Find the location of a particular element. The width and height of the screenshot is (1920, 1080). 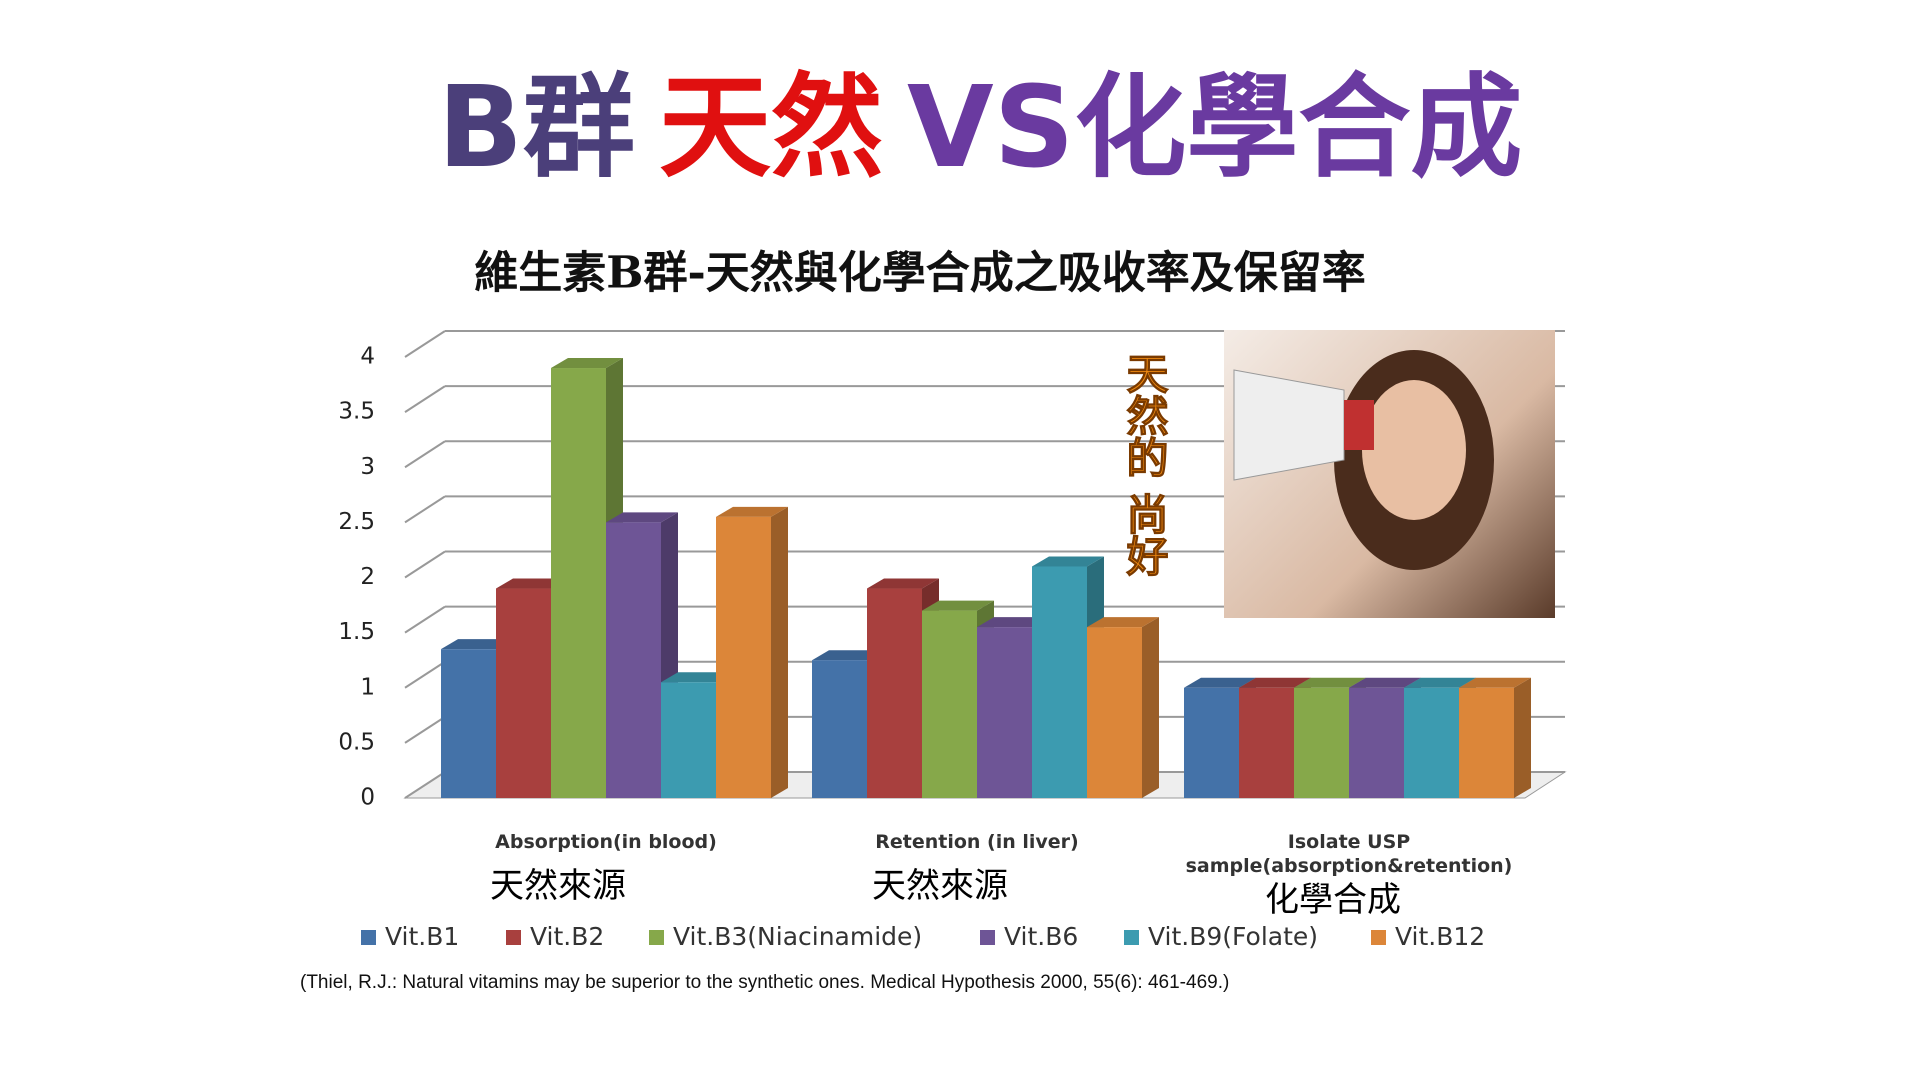

y-tick-label: 2.5 is located at coordinates (356, 522).